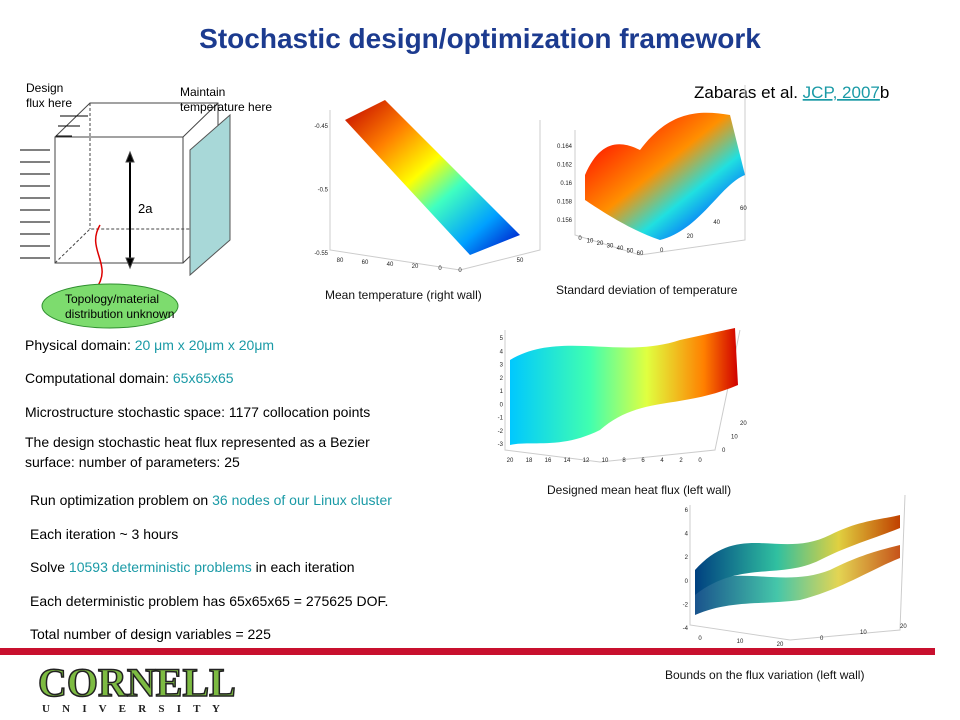 The height and width of the screenshot is (720, 960). Describe the element at coordinates (54, 187) in the screenshot. I see `flux-arrows` at that location.